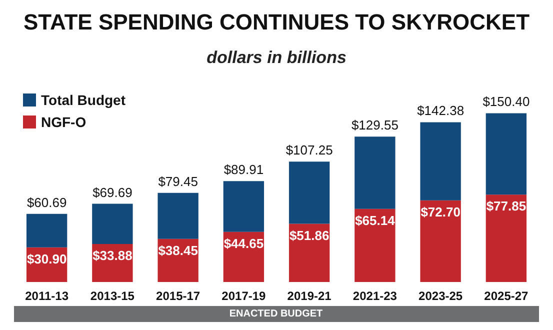 This screenshot has height=330, width=553. What do you see at coordinates (178, 181) in the screenshot?
I see `total-label: $79.45` at bounding box center [178, 181].